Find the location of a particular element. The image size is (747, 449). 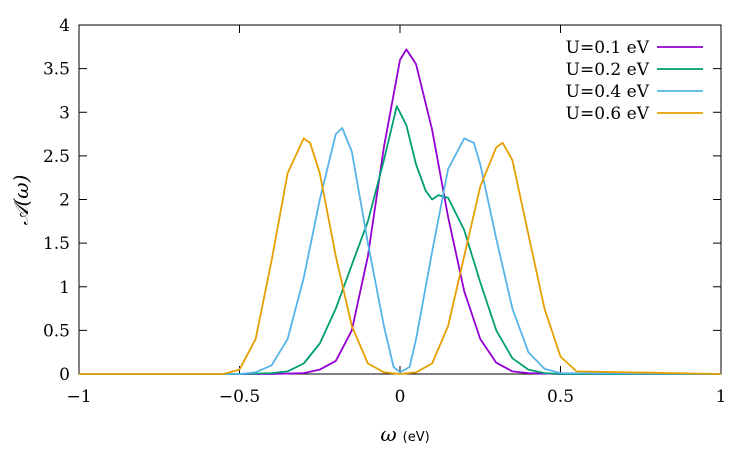

y-tick-label: 3.5 is located at coordinates (56, 70).